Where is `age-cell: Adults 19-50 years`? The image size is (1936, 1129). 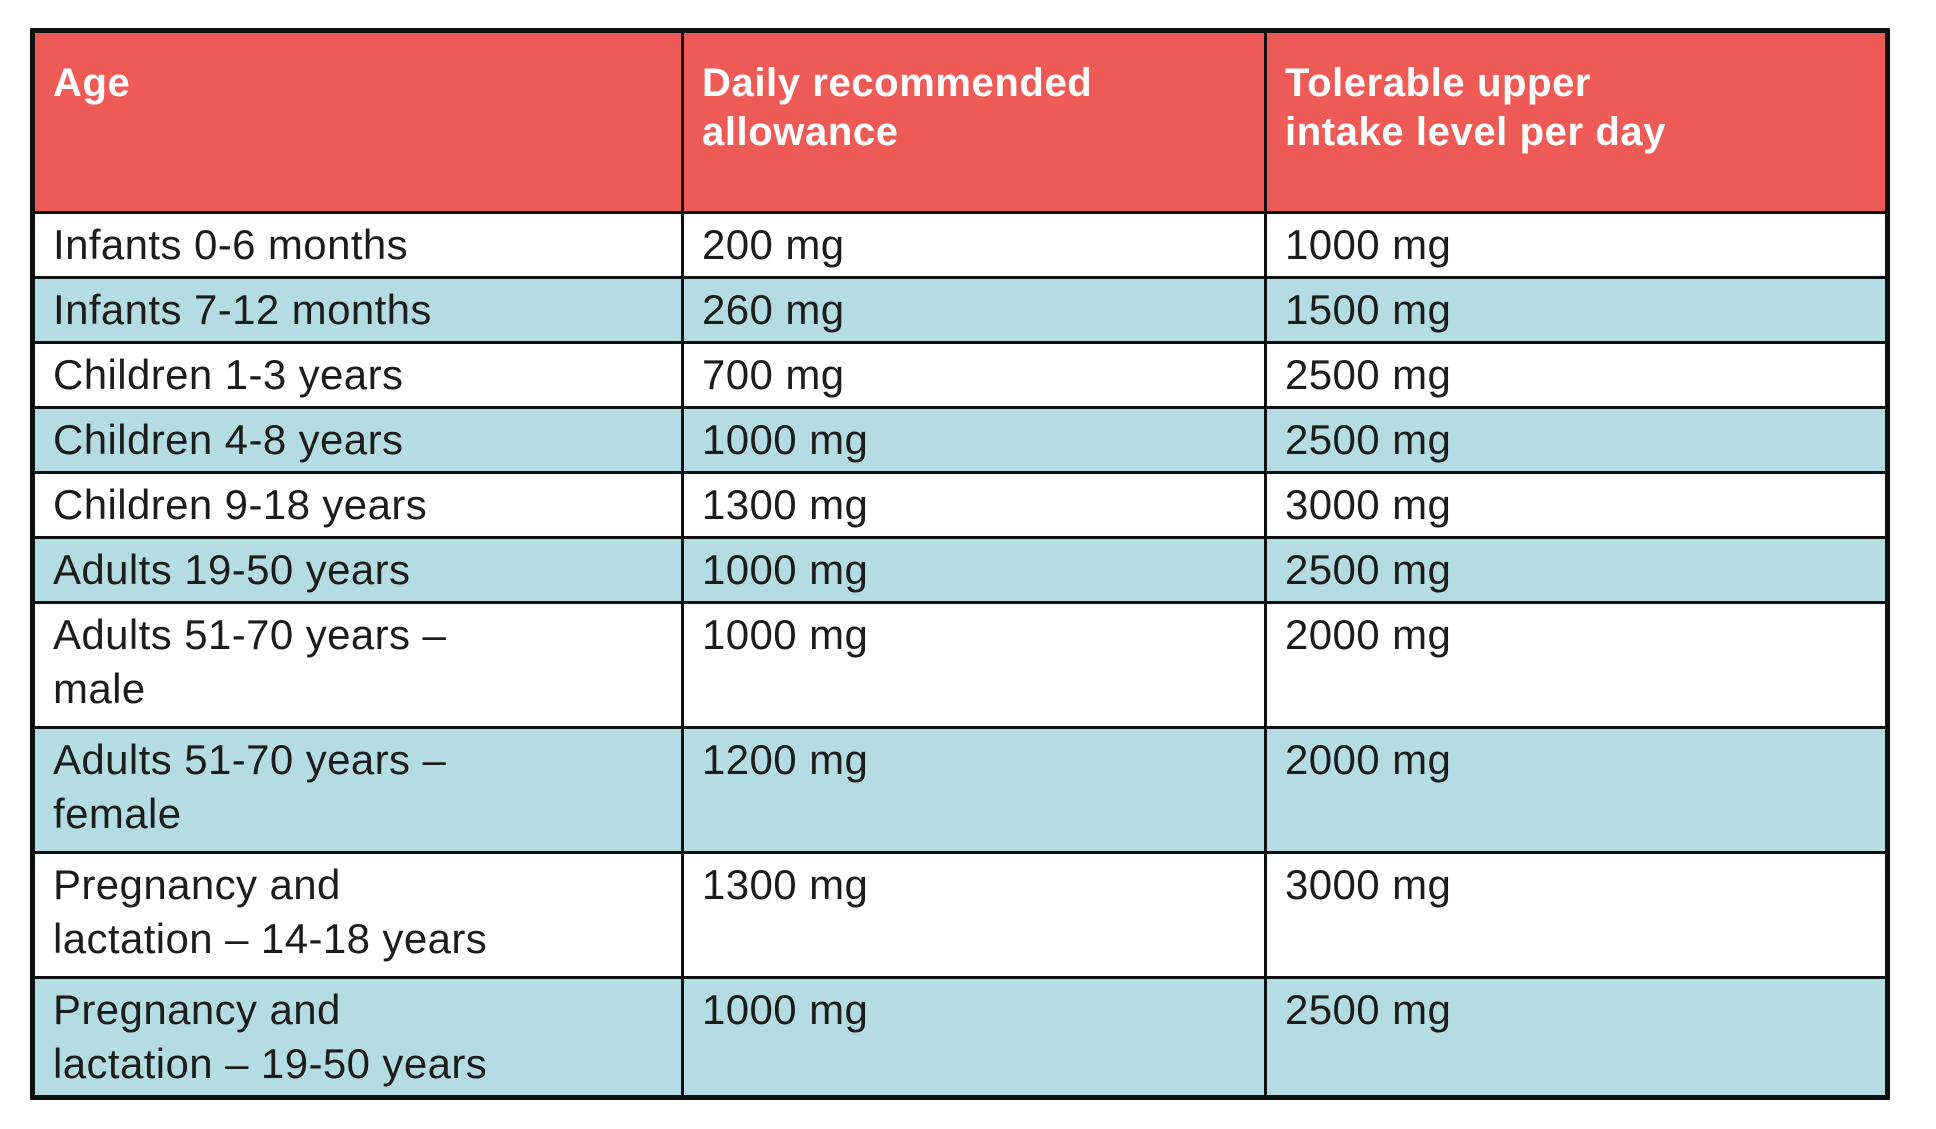
age-cell: Adults 19-50 years is located at coordinates (357, 570).